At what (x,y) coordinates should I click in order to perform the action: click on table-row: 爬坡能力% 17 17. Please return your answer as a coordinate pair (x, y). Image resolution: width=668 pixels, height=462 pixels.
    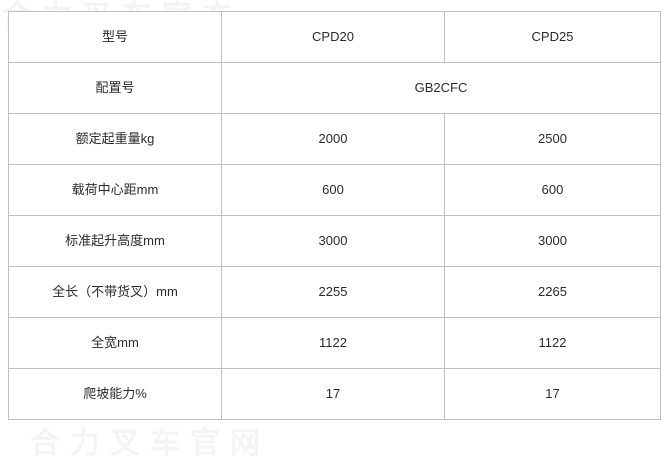
    Looking at the image, I should click on (334, 394).